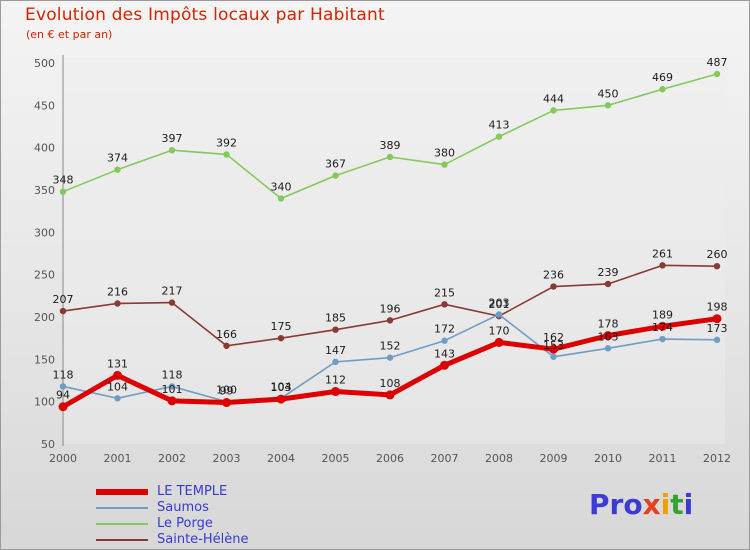 Image resolution: width=750 pixels, height=550 pixels. Describe the element at coordinates (48, 444) in the screenshot. I see `y-tick-label: 50` at that location.